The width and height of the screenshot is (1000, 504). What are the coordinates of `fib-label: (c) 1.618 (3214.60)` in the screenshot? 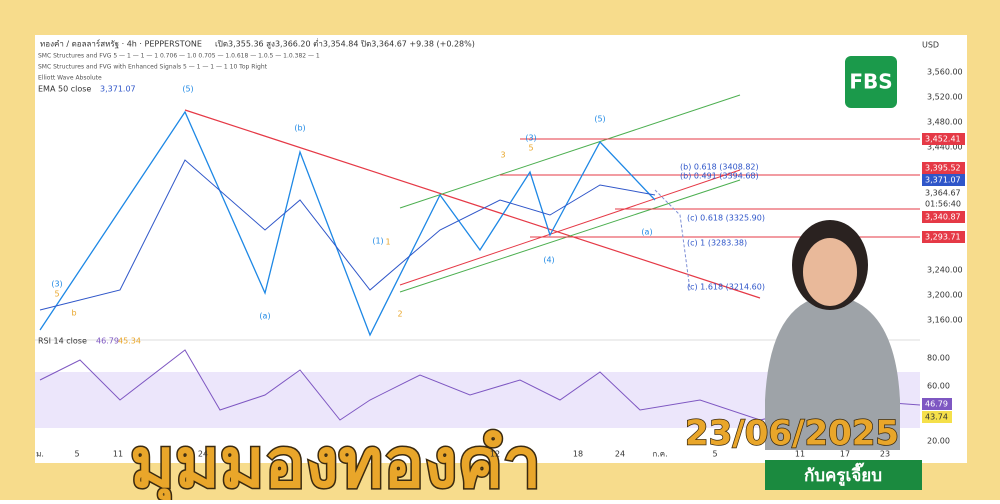 It's located at (726, 287).